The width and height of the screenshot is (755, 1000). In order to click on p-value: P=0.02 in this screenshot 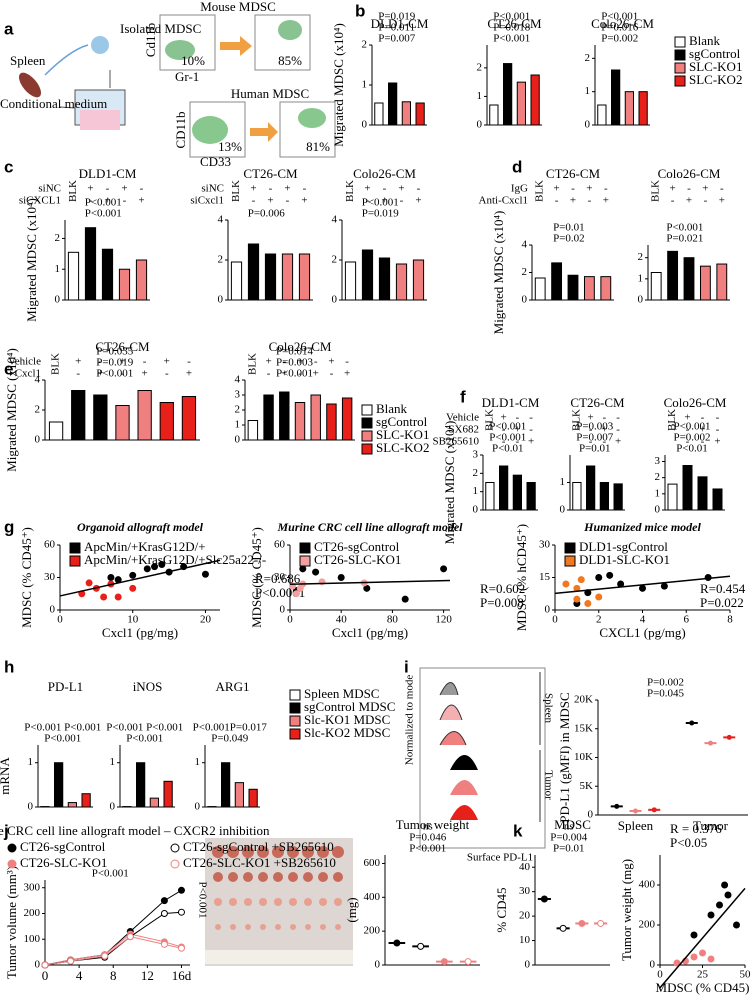, I will do `click(569, 239)`.